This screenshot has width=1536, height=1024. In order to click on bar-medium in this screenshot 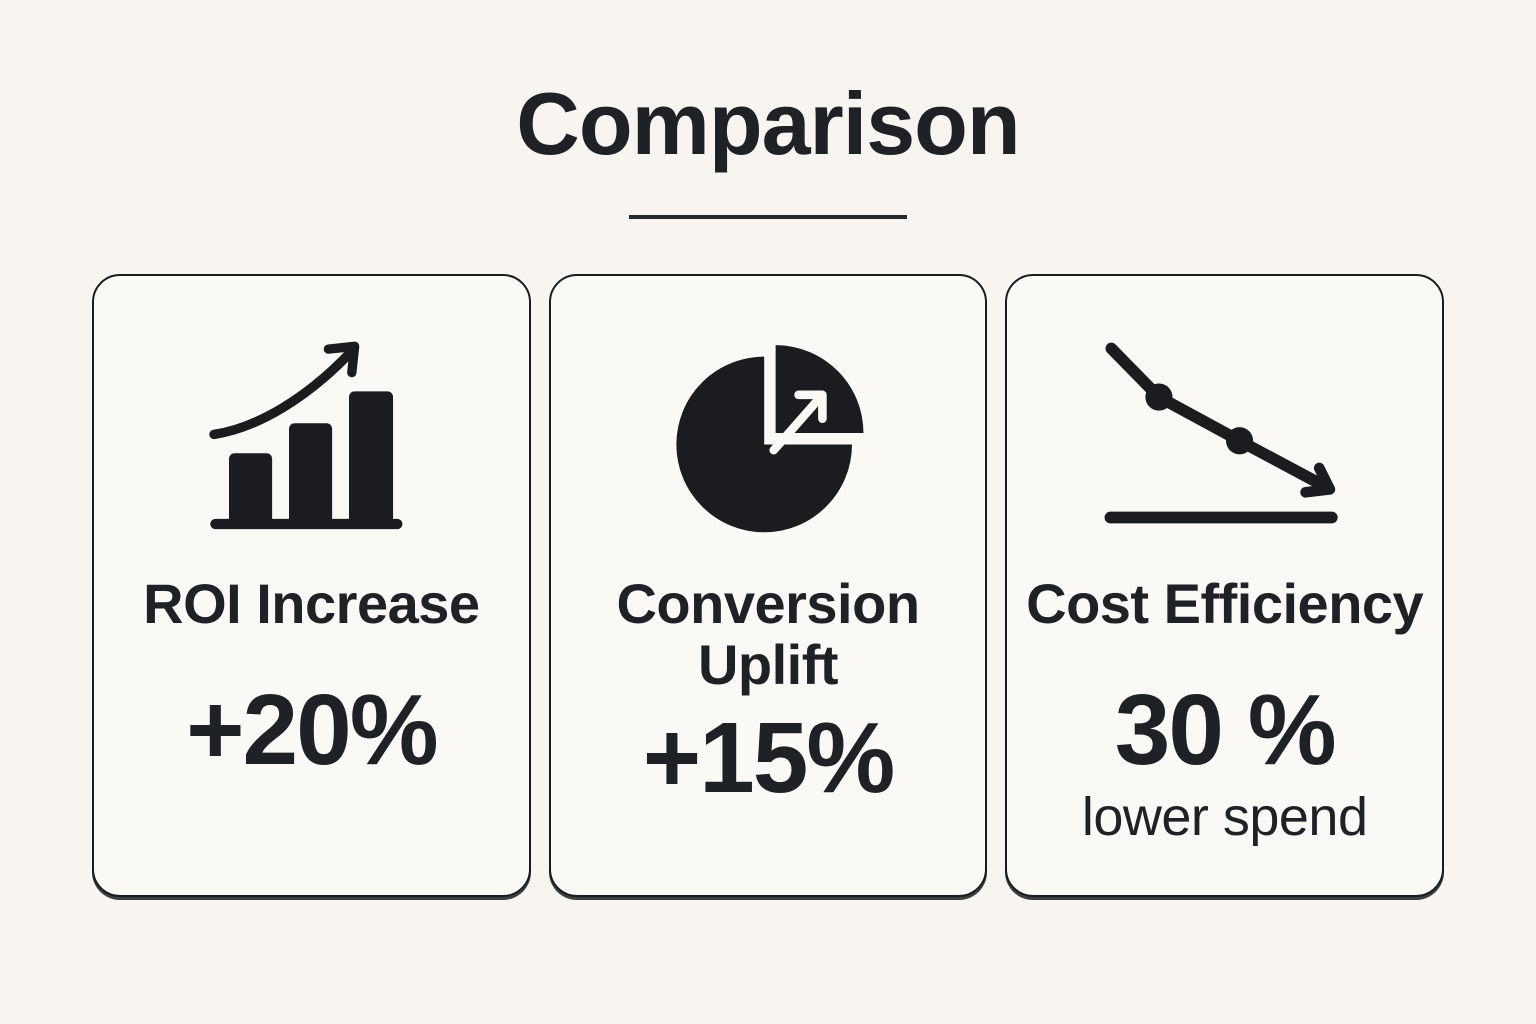, I will do `click(310, 473)`.